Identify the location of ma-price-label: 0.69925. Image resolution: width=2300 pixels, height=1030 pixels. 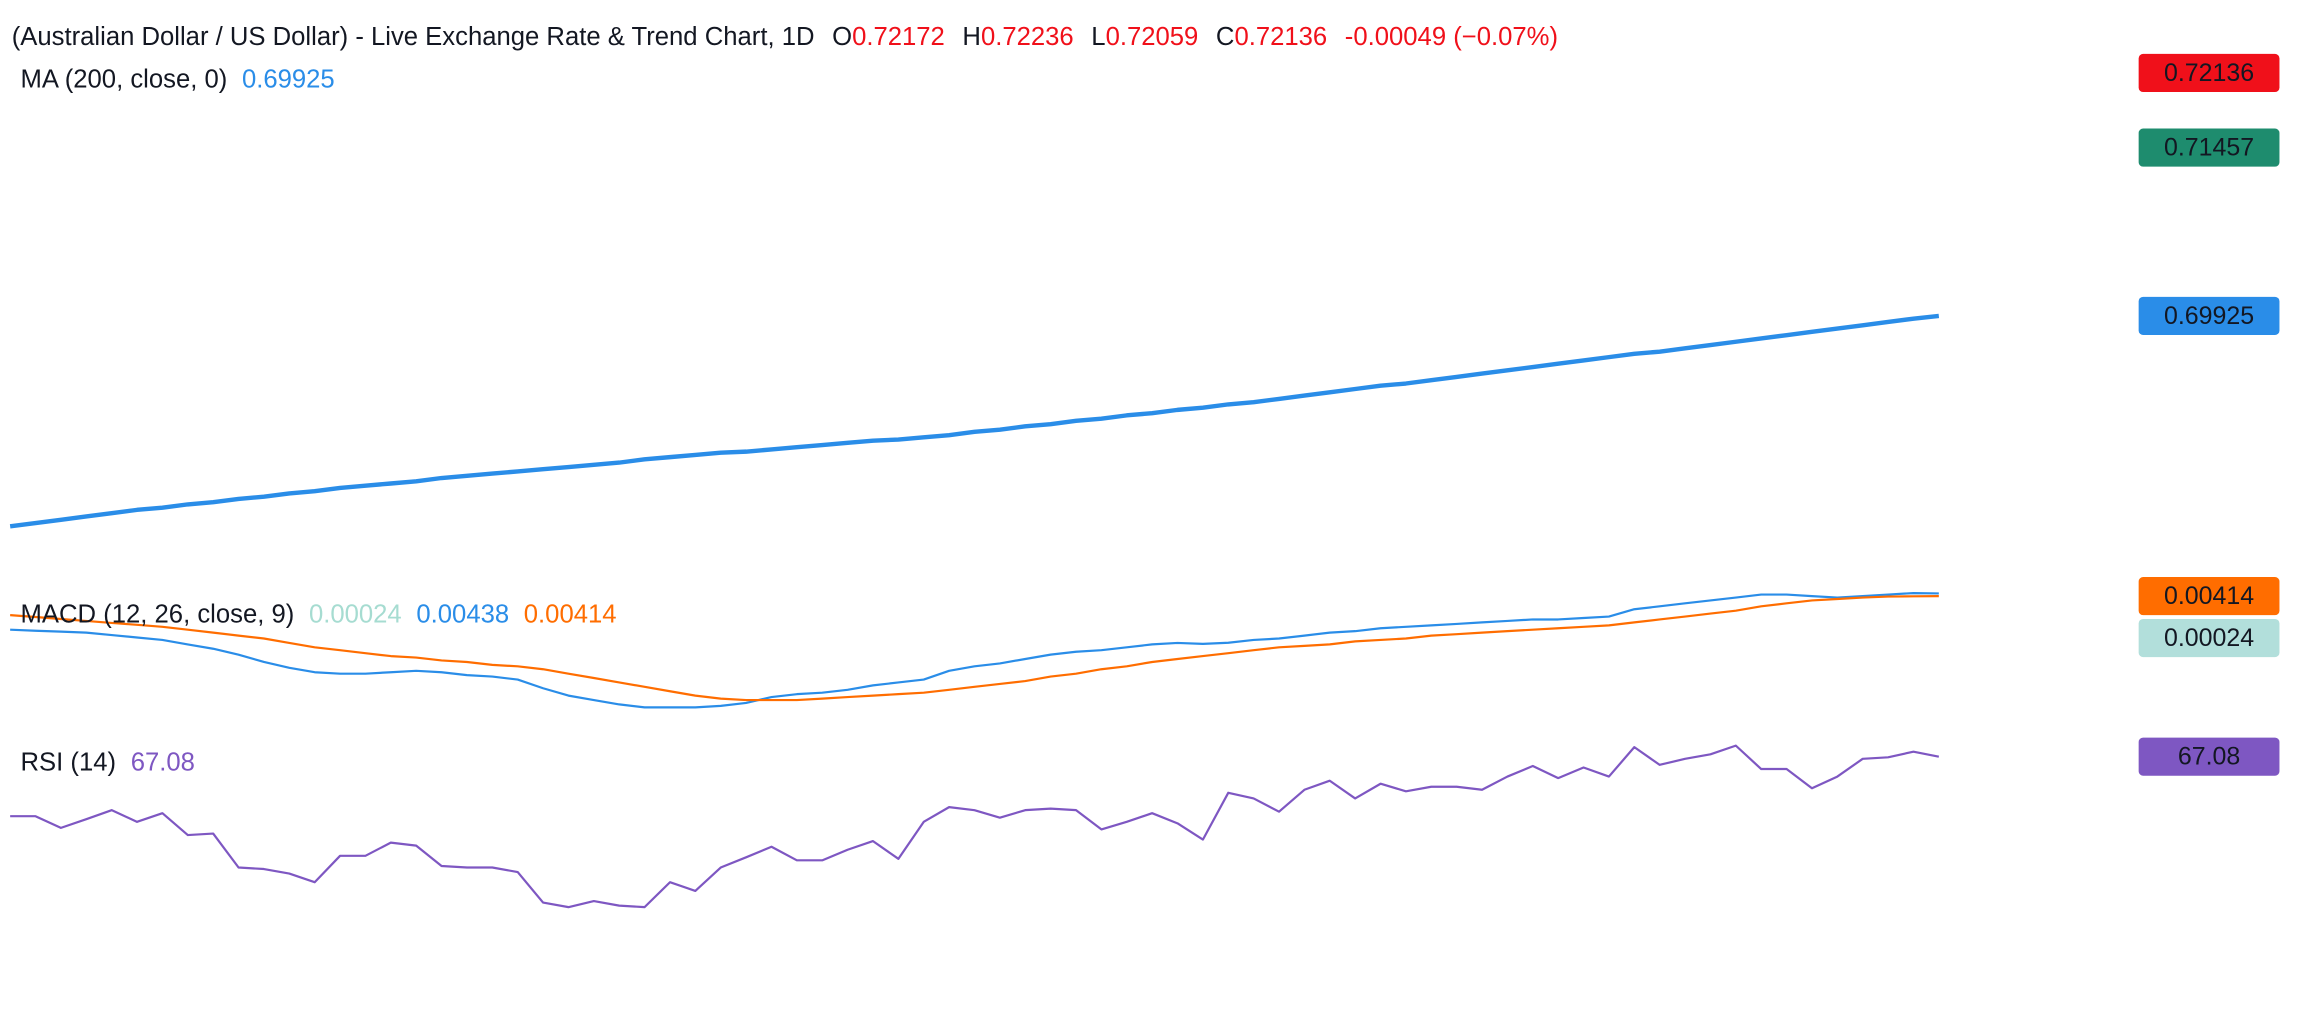
(2209, 316).